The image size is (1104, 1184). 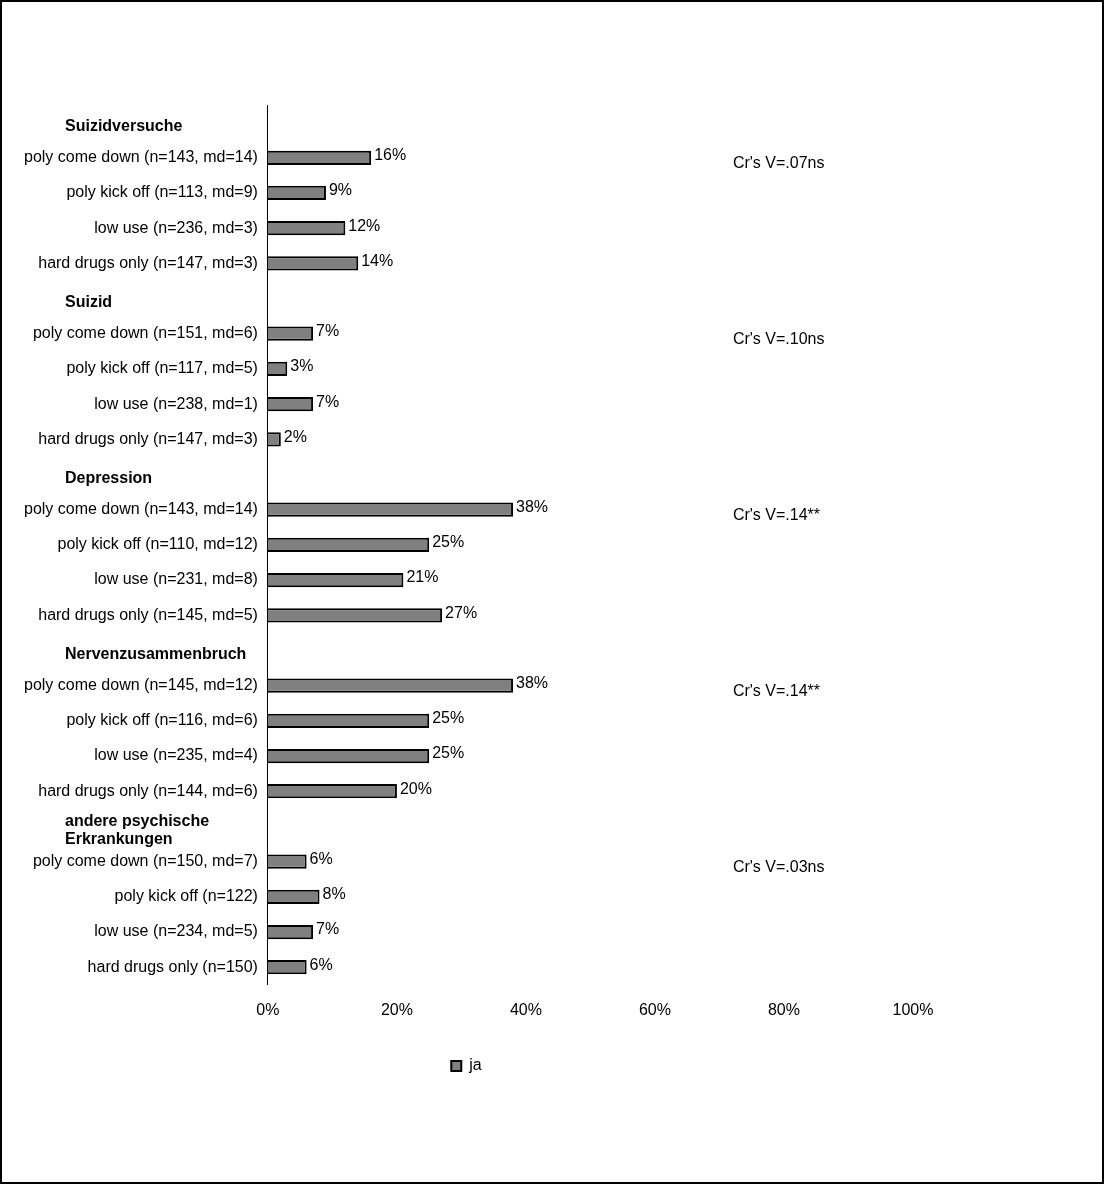 I want to click on y-tick-label: hard drugs only (n=150), so click(x=172, y=966).